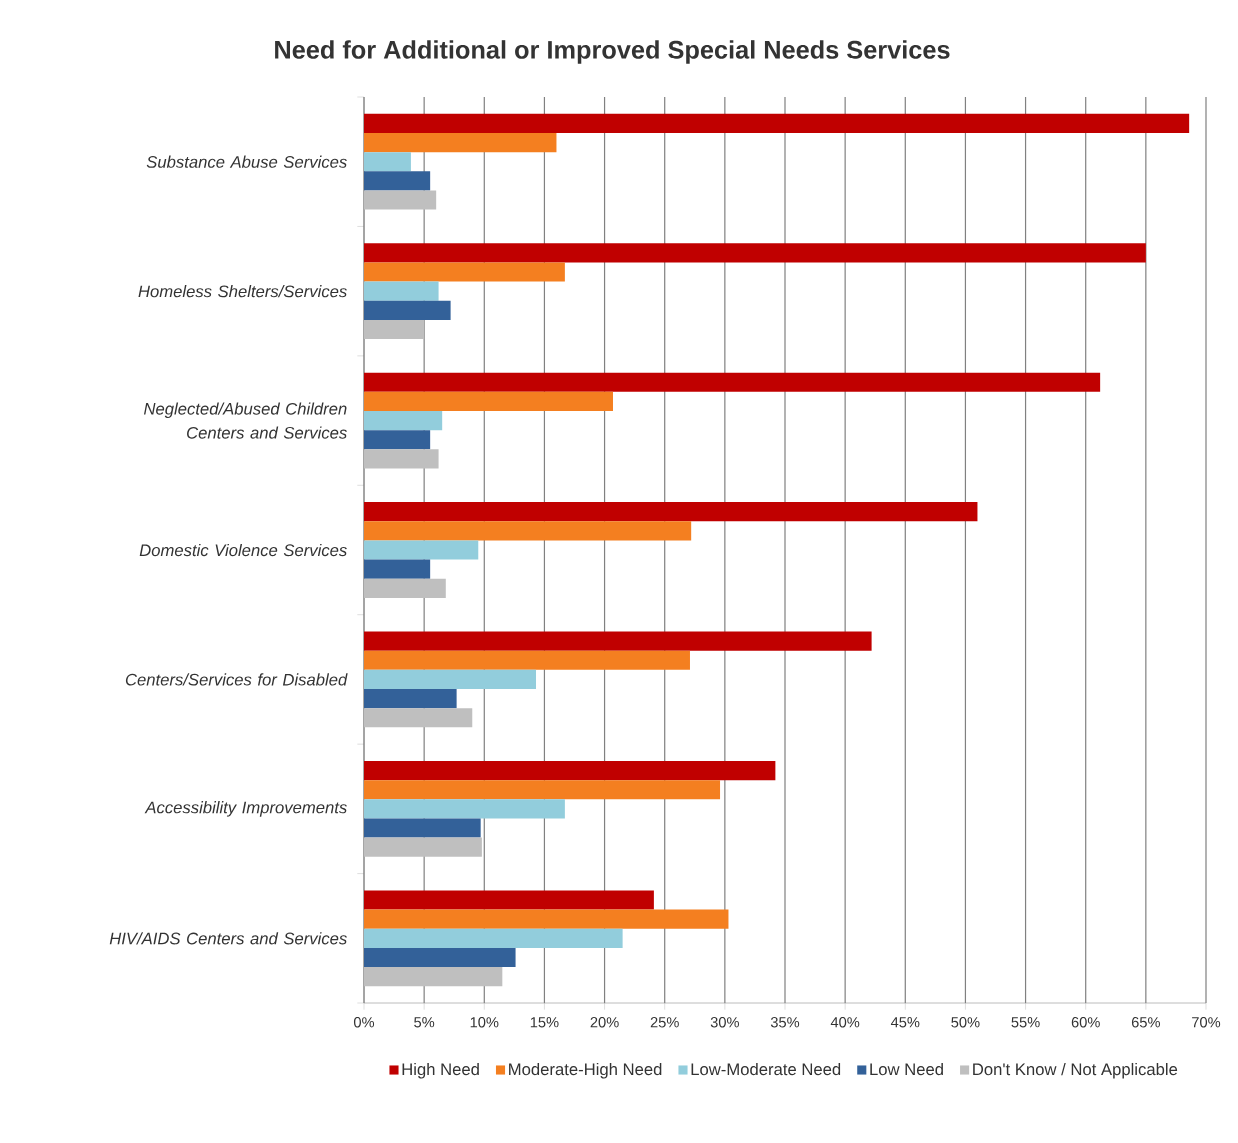 Image resolution: width=1238 pixels, height=1143 pixels. Describe the element at coordinates (766, 1069) in the screenshot. I see `legend-label: Low-Moderate Need` at that location.